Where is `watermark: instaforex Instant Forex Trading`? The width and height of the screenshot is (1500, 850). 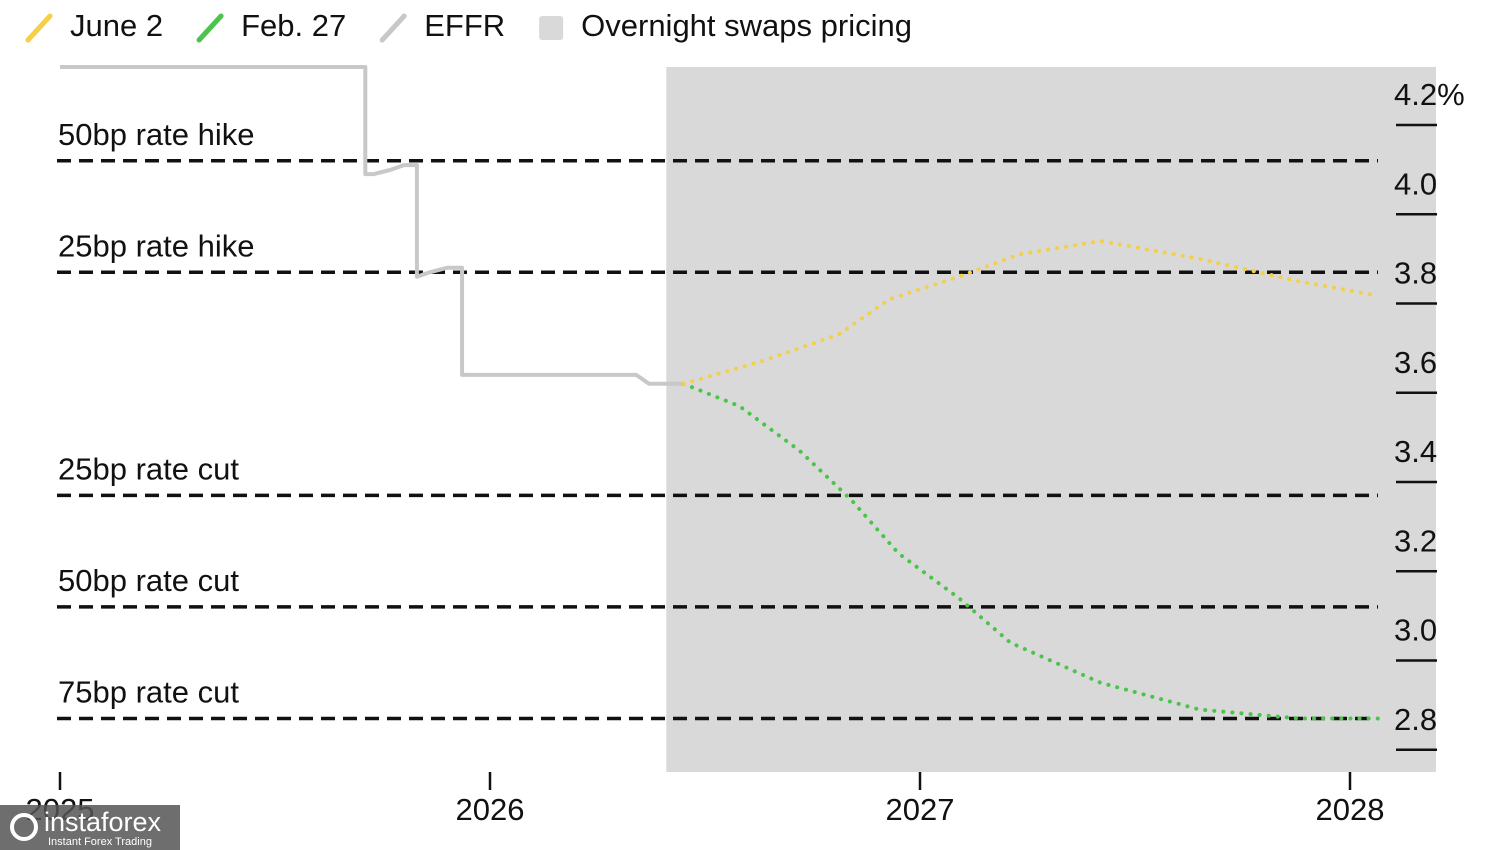
watermark: instaforex Instant Forex Trading is located at coordinates (90, 827).